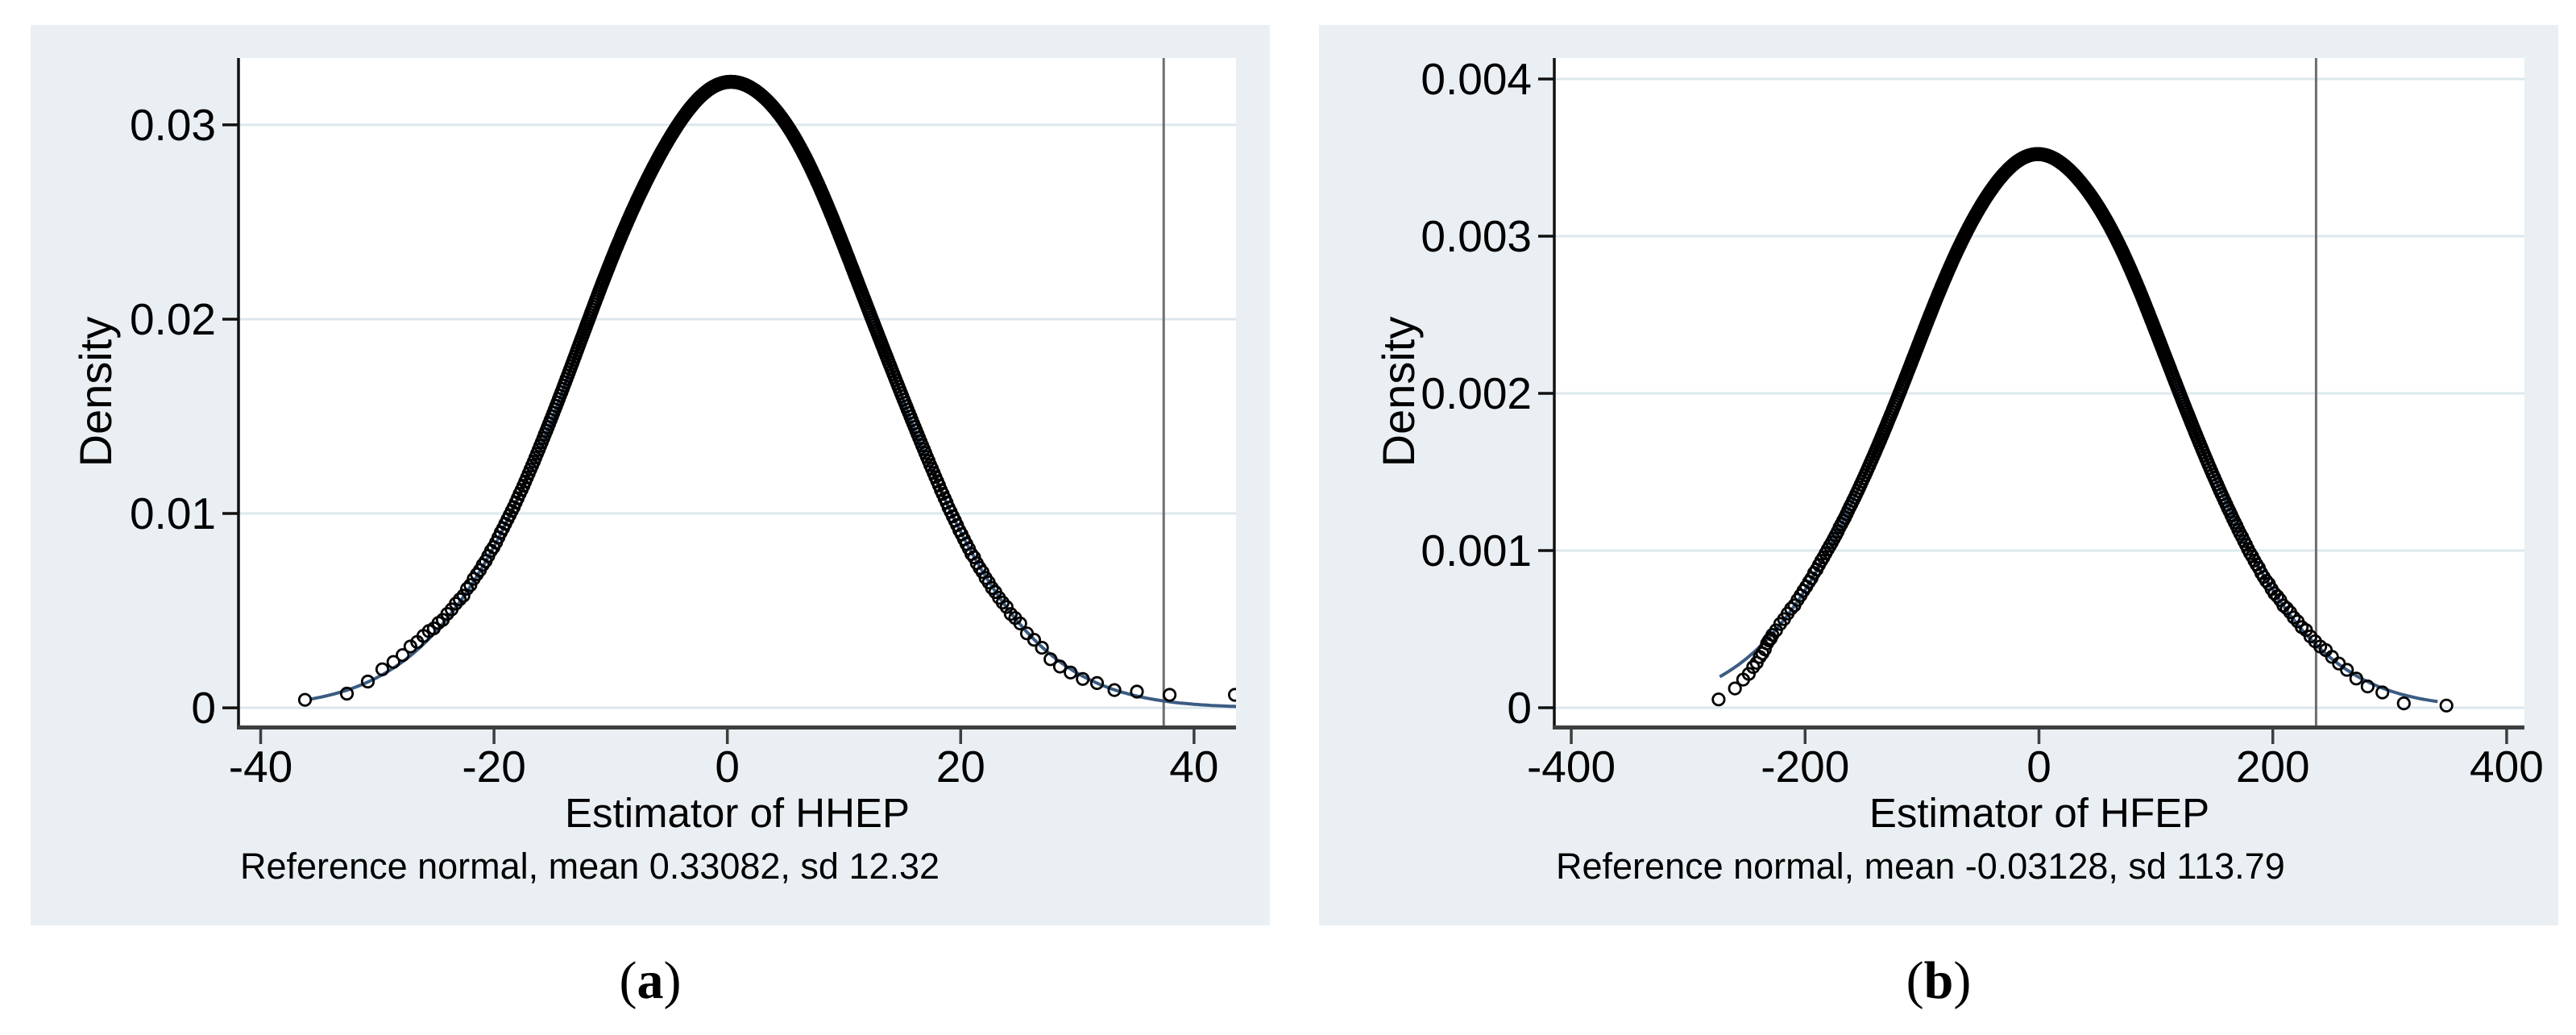 The image size is (2576, 1035). What do you see at coordinates (628, 981) in the screenshot?
I see `caption-a-open-paren: (` at bounding box center [628, 981].